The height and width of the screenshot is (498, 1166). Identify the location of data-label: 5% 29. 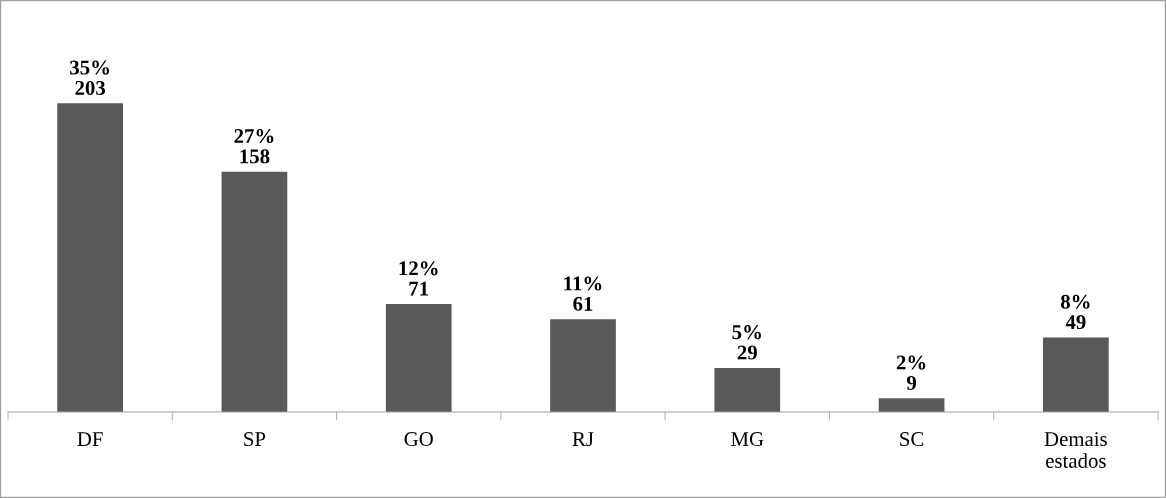
(746, 342).